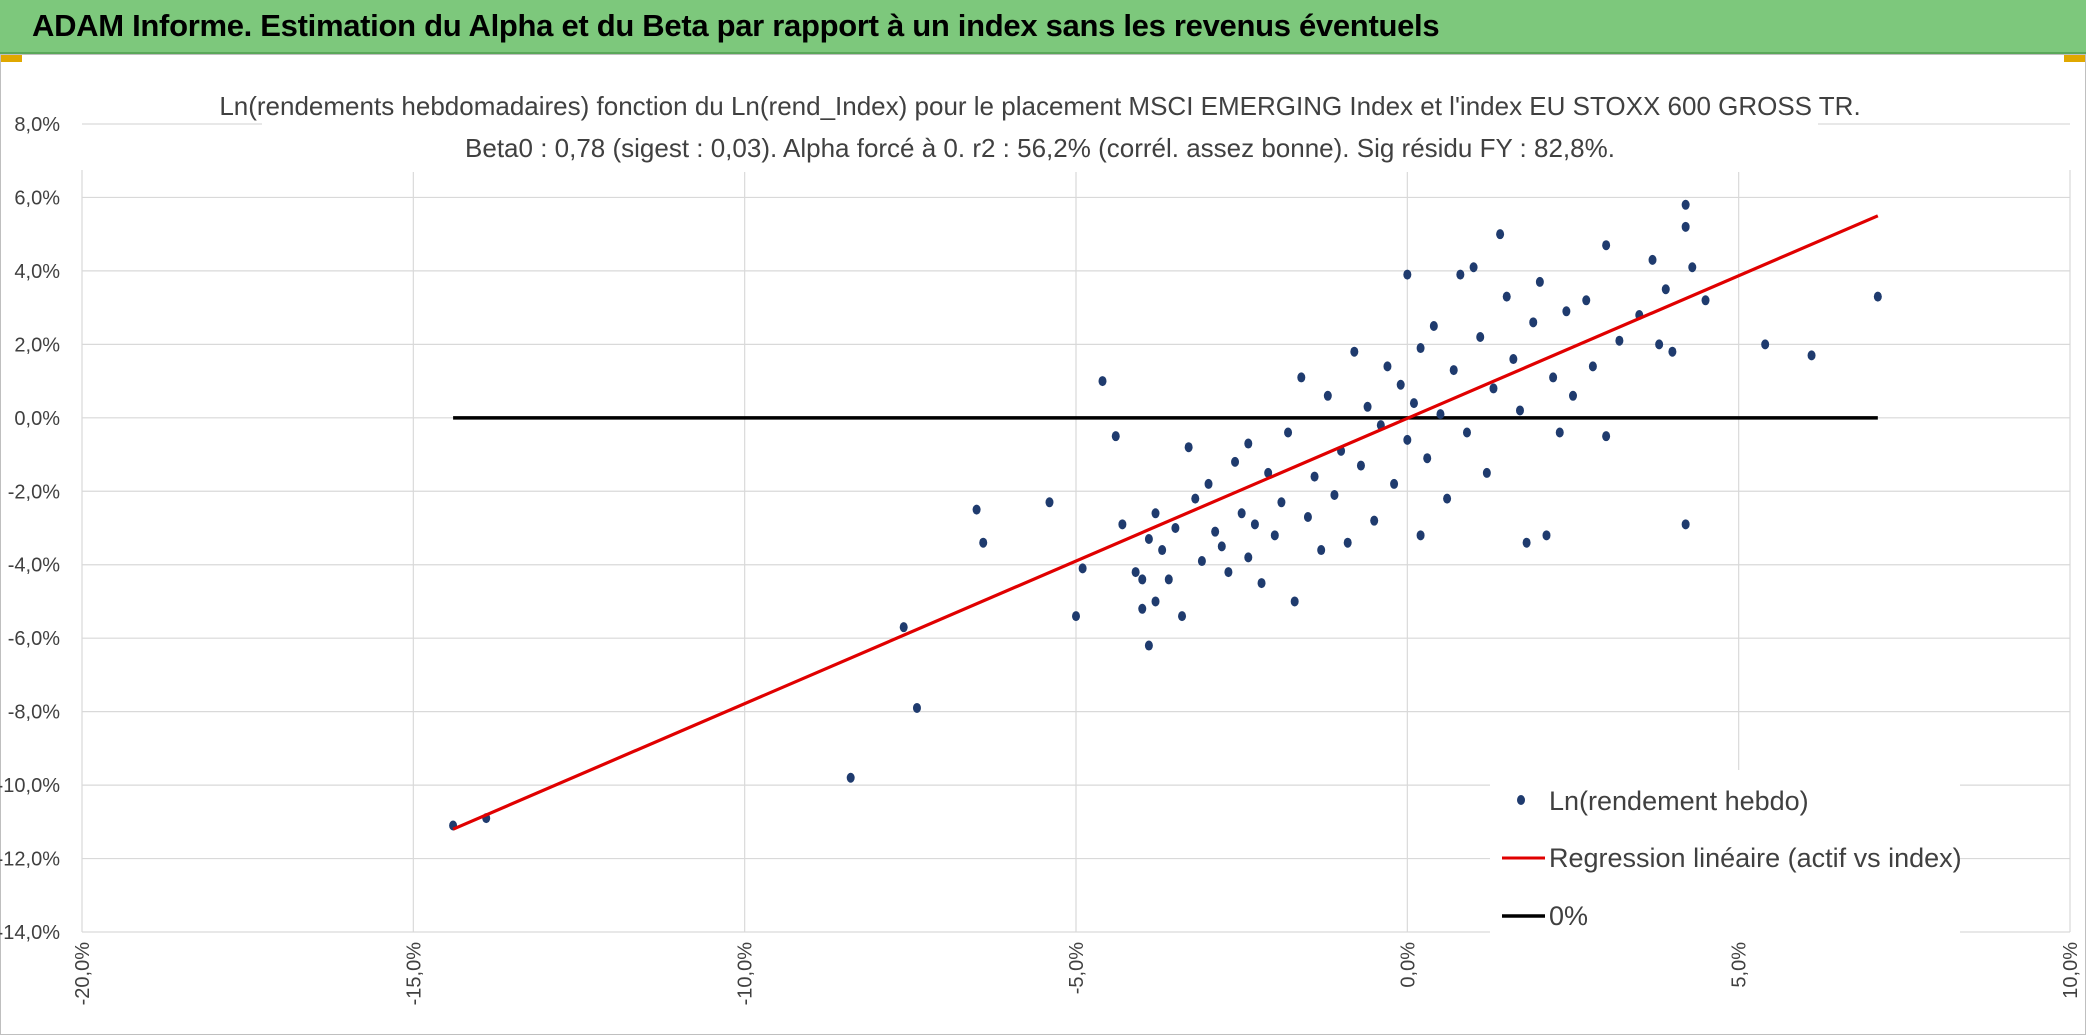  I want to click on x-tick-label: -10,0%, so click(746, 974).